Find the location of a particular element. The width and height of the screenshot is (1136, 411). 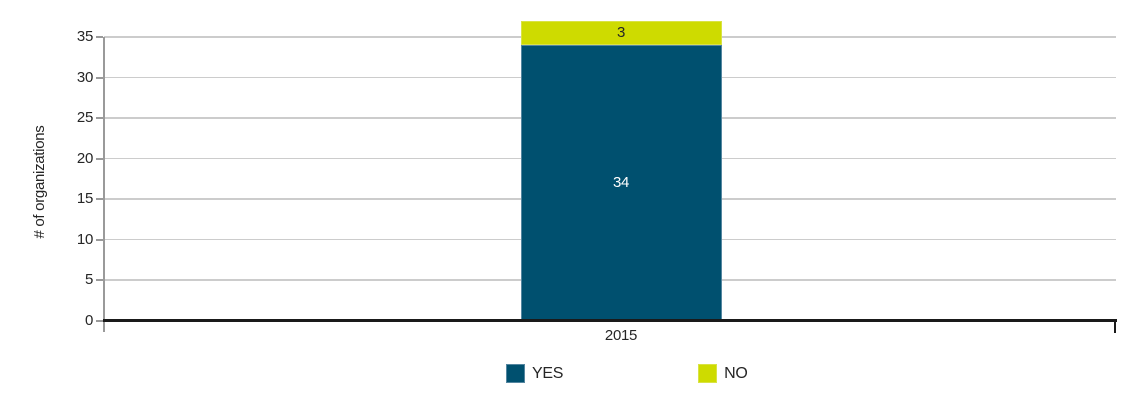

bar-value-label: 34 is located at coordinates (621, 182).